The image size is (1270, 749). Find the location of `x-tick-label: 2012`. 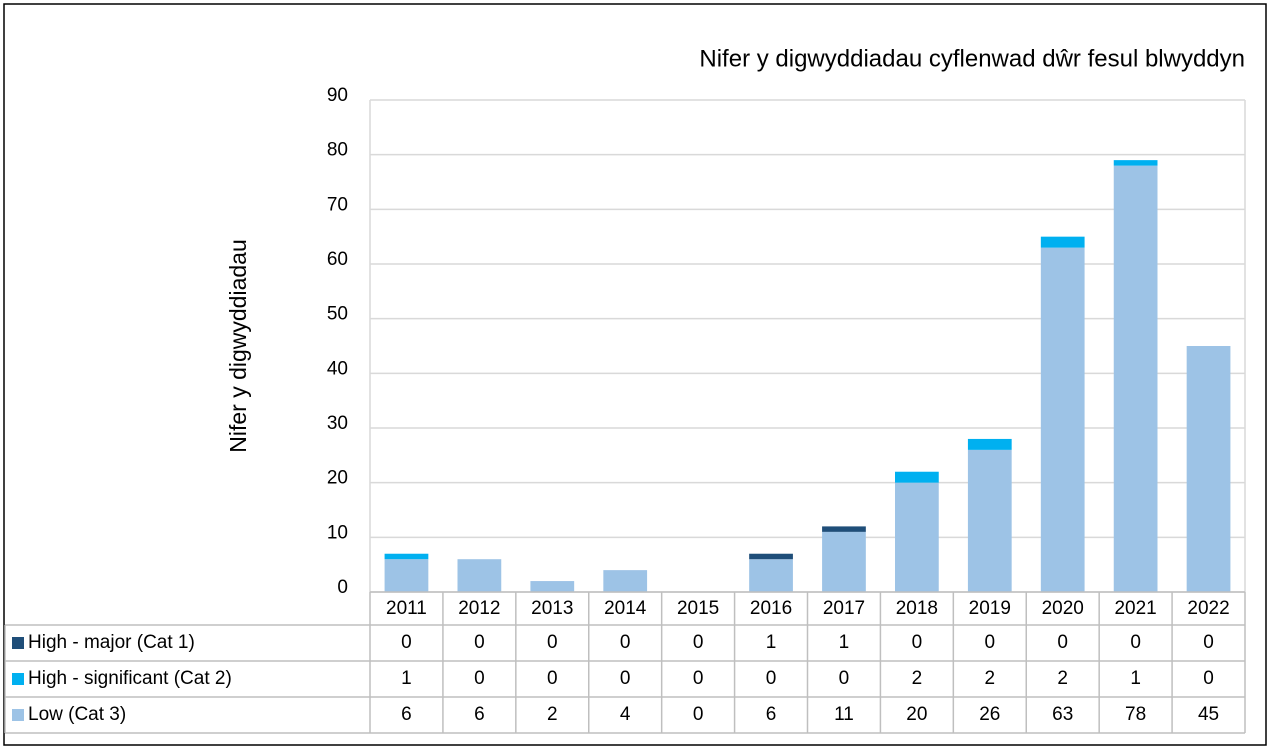

x-tick-label: 2012 is located at coordinates (479, 608).